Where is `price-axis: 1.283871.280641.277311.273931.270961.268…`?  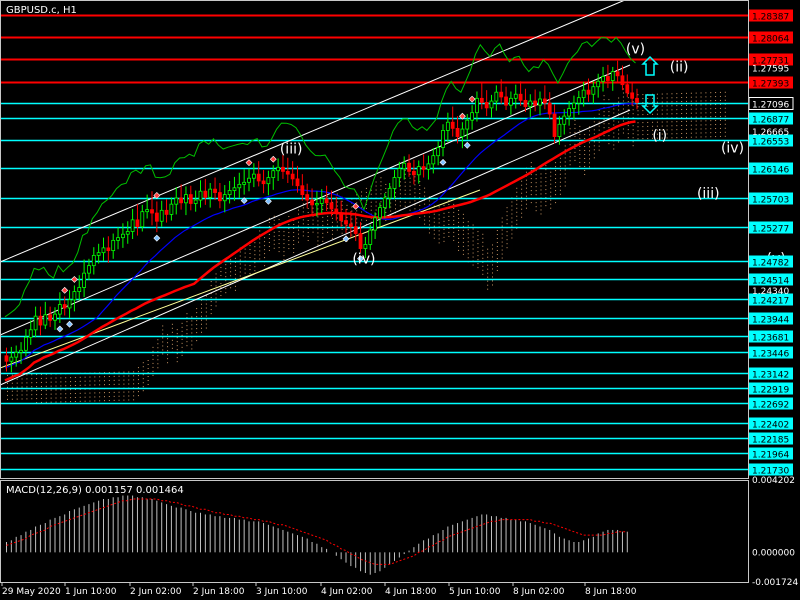 price-axis: 1.283871.280641.277311.273931.270961.268… is located at coordinates (771, 243).